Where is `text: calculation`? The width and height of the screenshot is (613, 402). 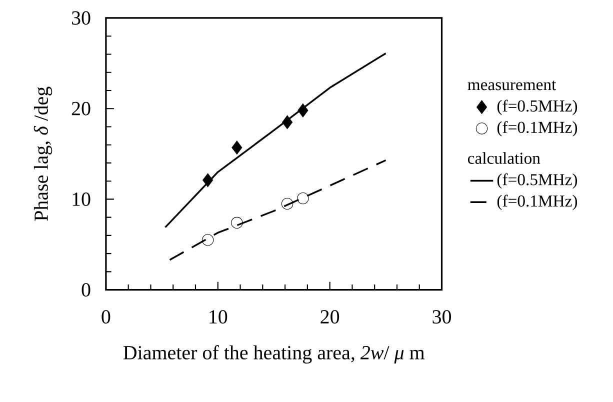 text: calculation is located at coordinates (504, 158).